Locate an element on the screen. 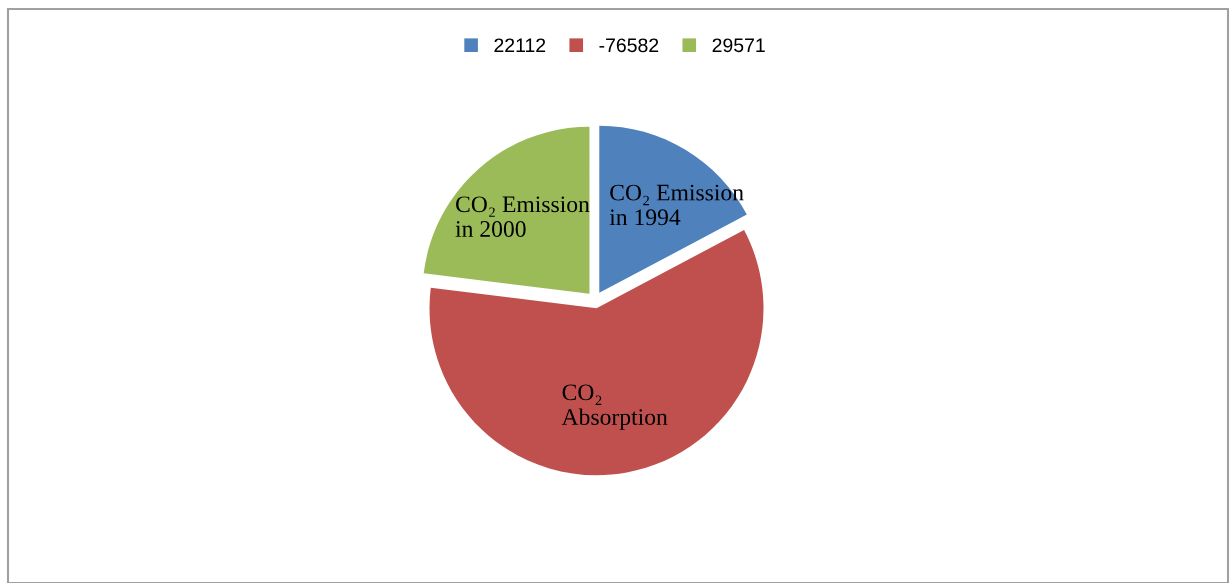  legend-label: 22112 is located at coordinates (520, 45).